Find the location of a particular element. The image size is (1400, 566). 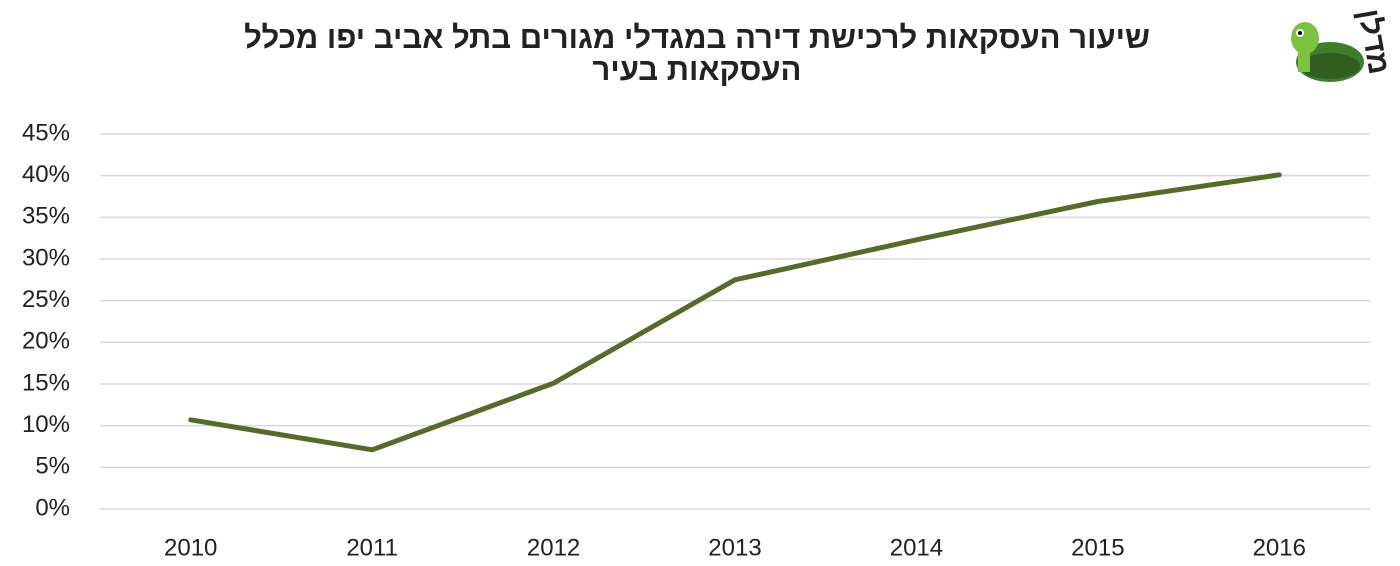

y-tick-label: 30% is located at coordinates (46, 257).